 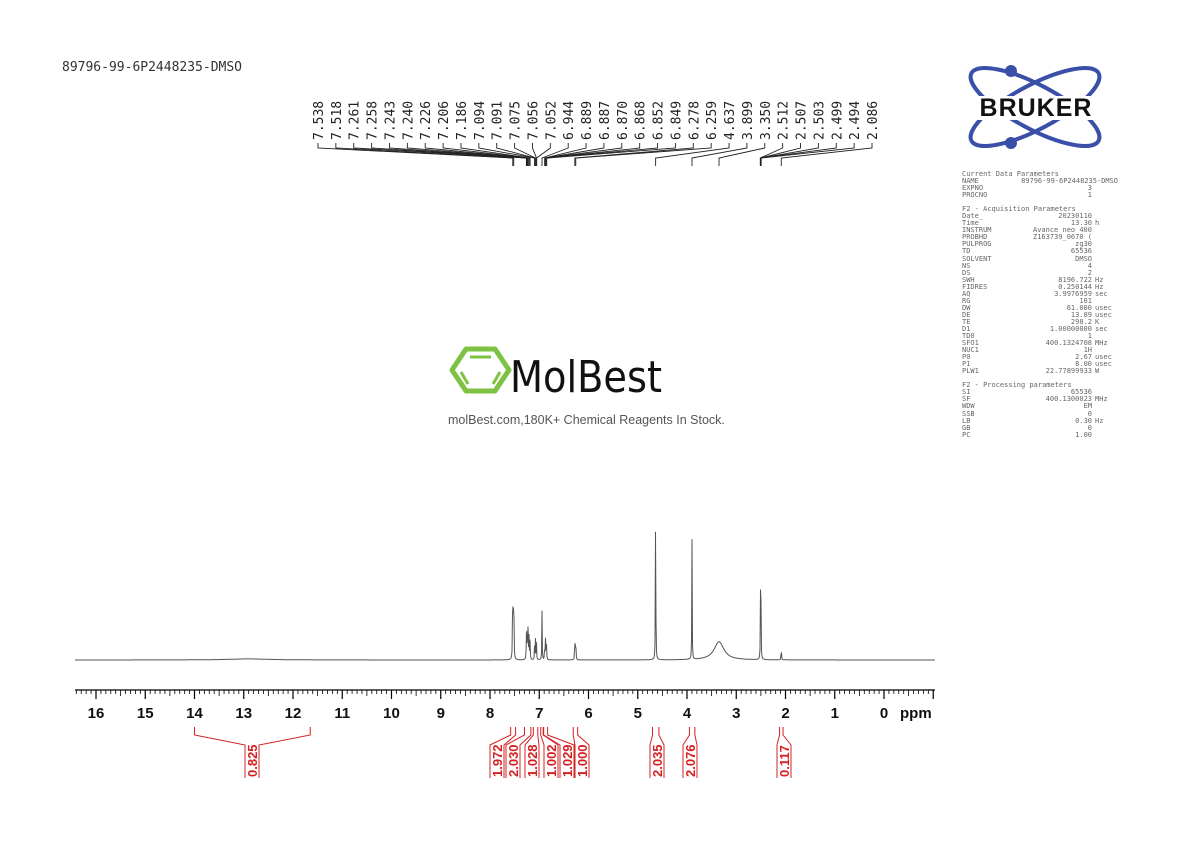 What do you see at coordinates (1070, 328) in the screenshot?
I see `param-value: 1.00000000` at bounding box center [1070, 328].